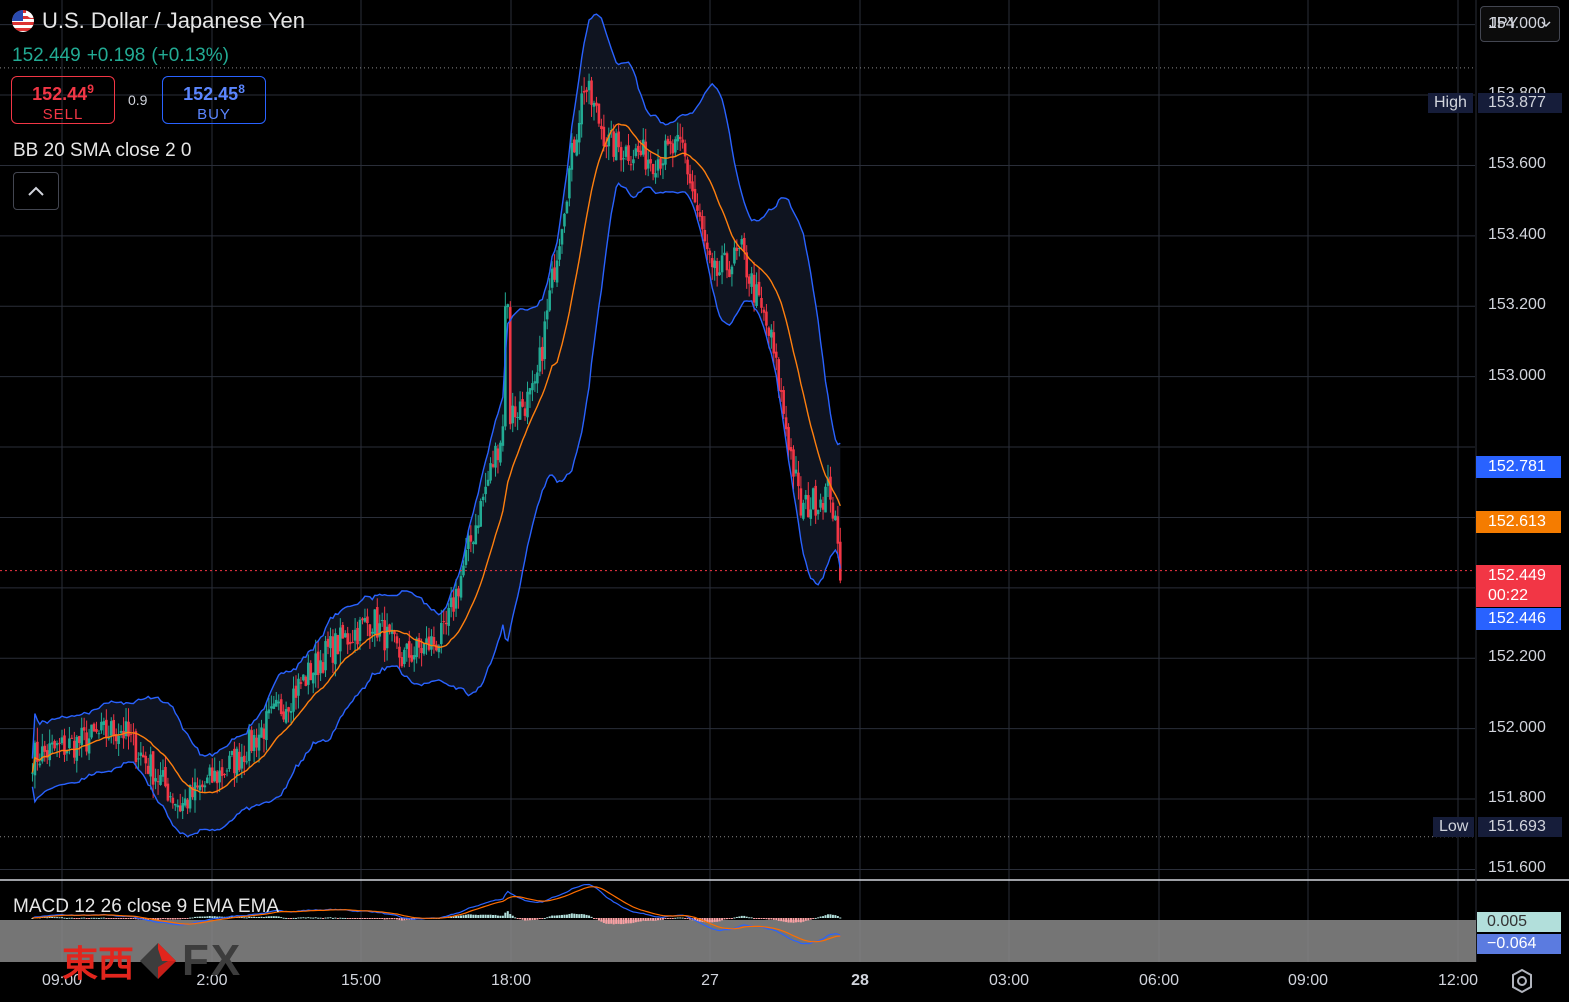 This screenshot has height=1002, width=1569. I want to click on settings-gear-icon, so click(1522, 981).